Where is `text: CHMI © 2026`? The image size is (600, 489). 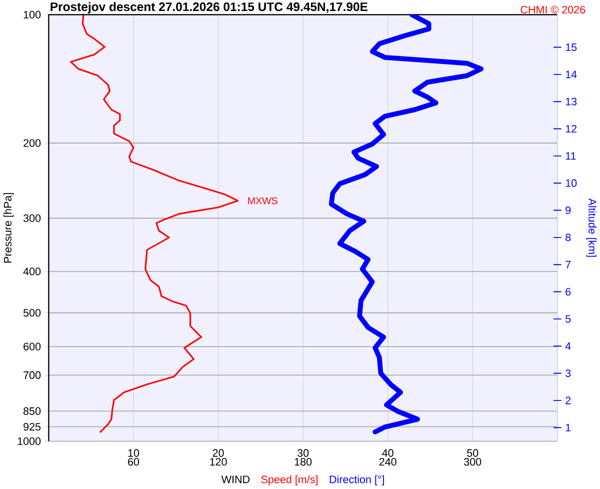 text: CHMI © 2026 is located at coordinates (553, 10).